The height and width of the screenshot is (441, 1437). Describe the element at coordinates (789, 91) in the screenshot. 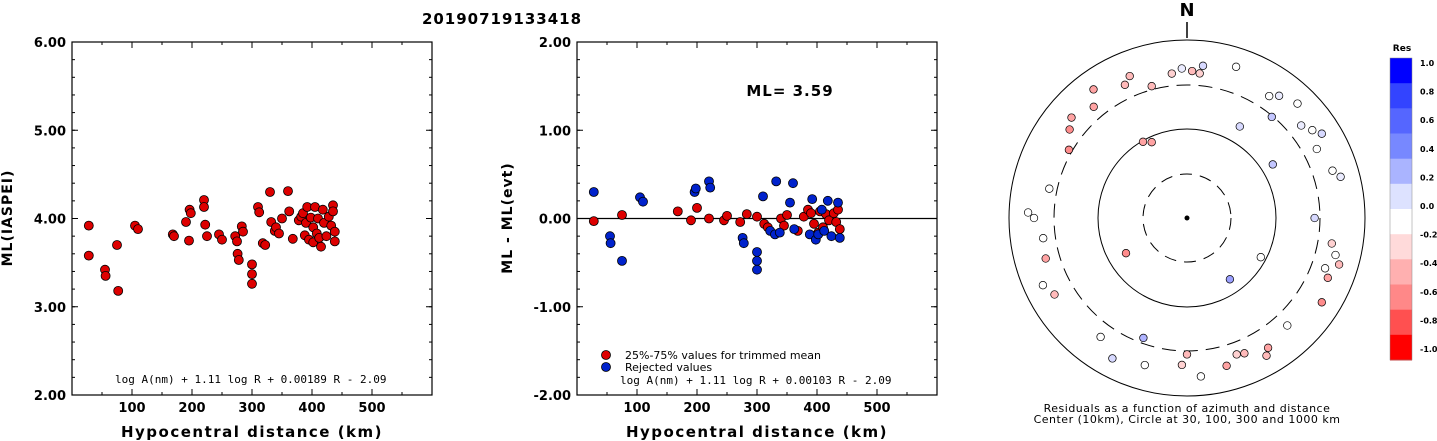

I see `ml-annotation: ML= 3.59` at that location.